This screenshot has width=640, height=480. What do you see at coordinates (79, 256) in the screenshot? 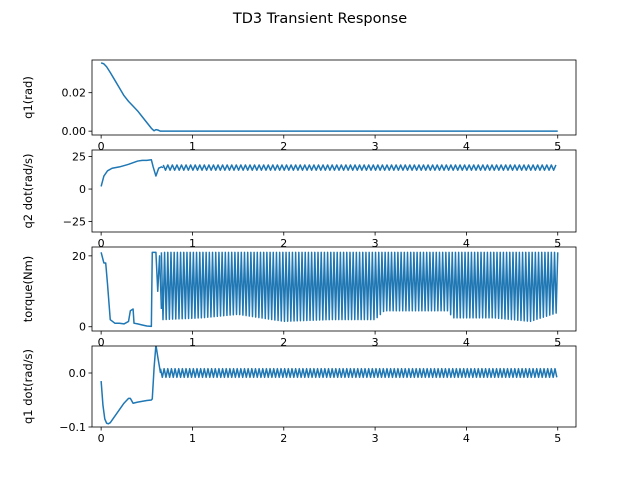
I see `y-tick-label: 20` at bounding box center [79, 256].